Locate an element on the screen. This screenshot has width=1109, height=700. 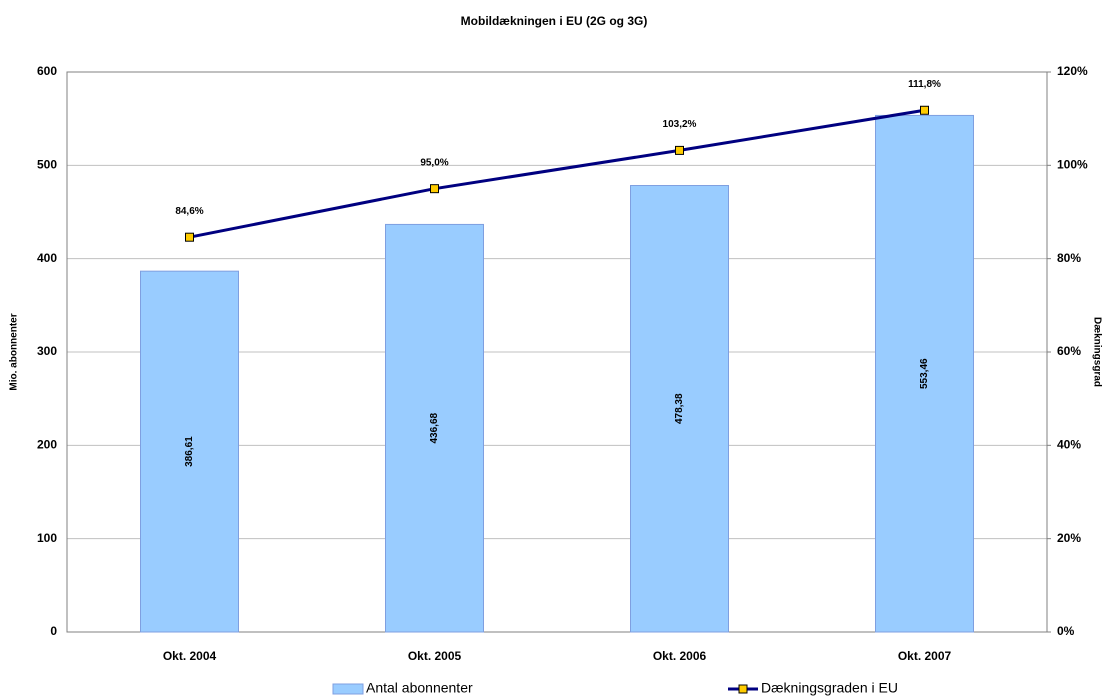
line-value-label: 95,0% is located at coordinates (434, 162).